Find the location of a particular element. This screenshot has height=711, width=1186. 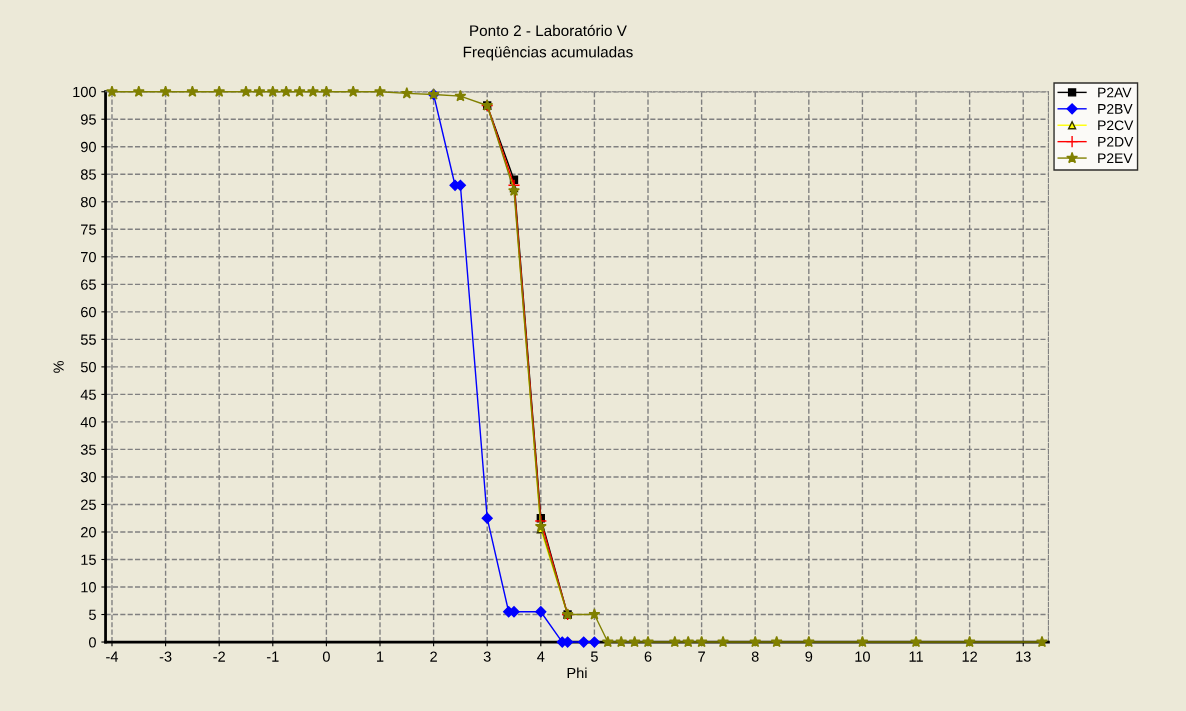

x-tick-label: 4 is located at coordinates (541, 656).